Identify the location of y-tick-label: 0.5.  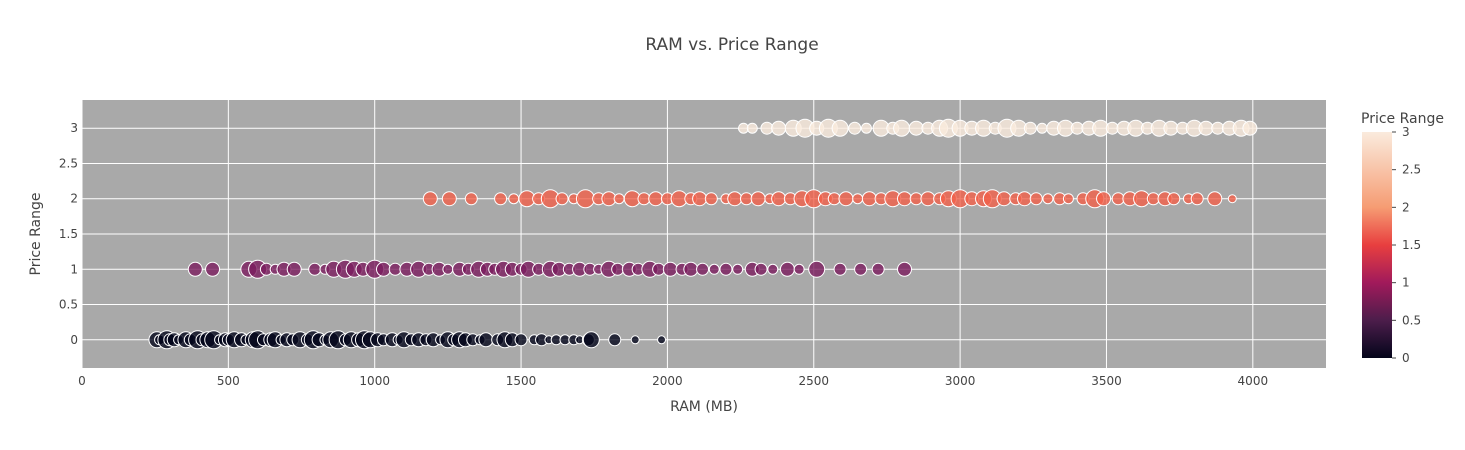
(68, 305).